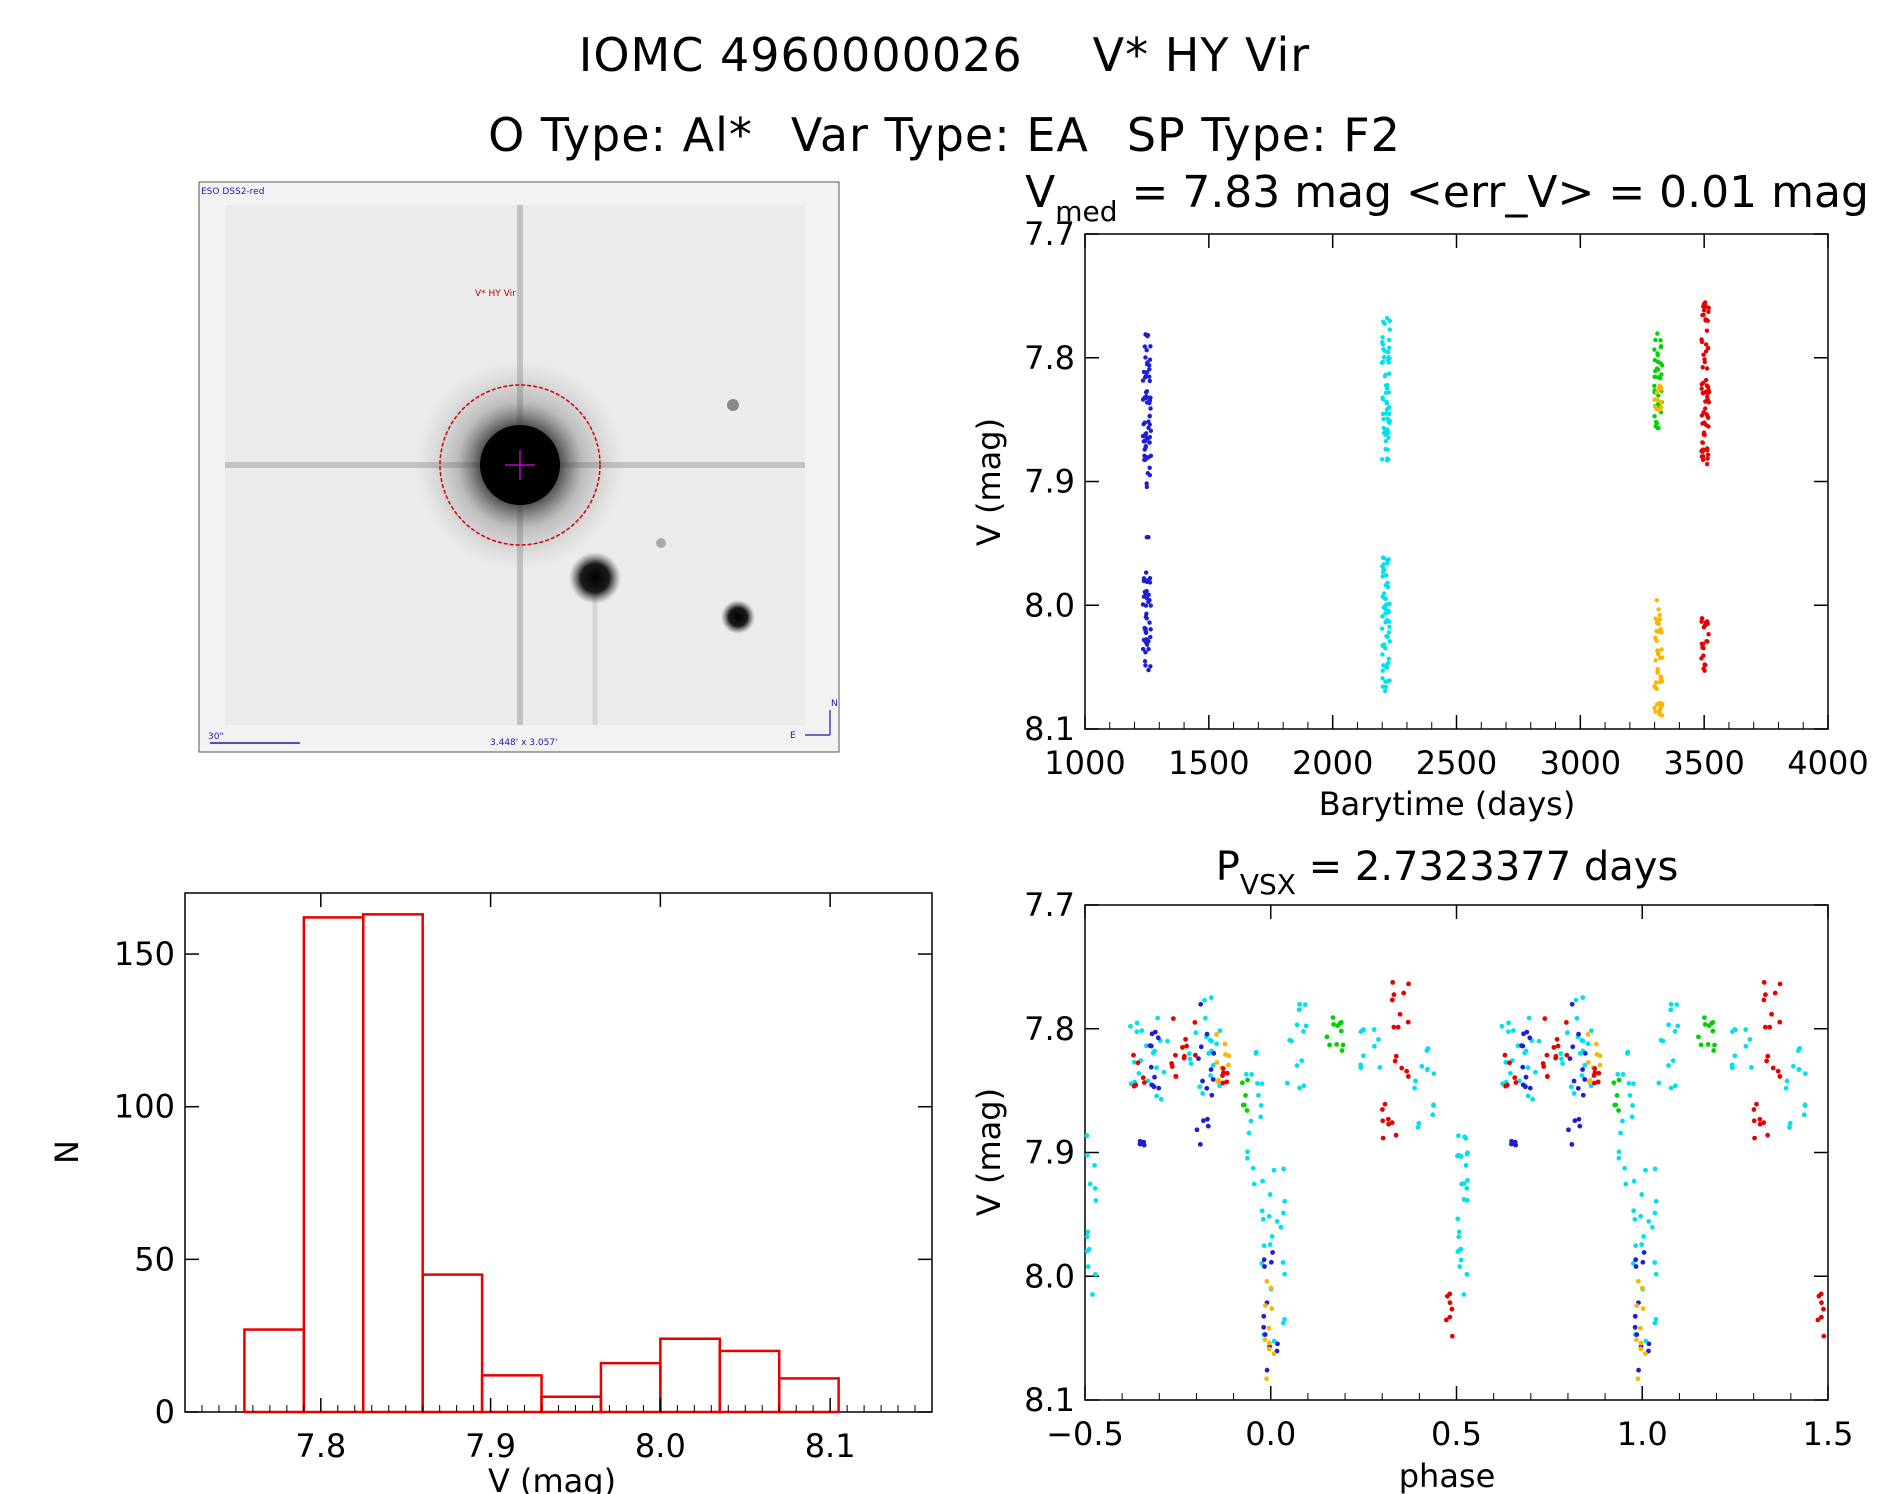 This screenshot has height=1494, width=1889. What do you see at coordinates (1049, 1153) in the screenshot?
I see `phased-ytick-label: 7.9` at bounding box center [1049, 1153].